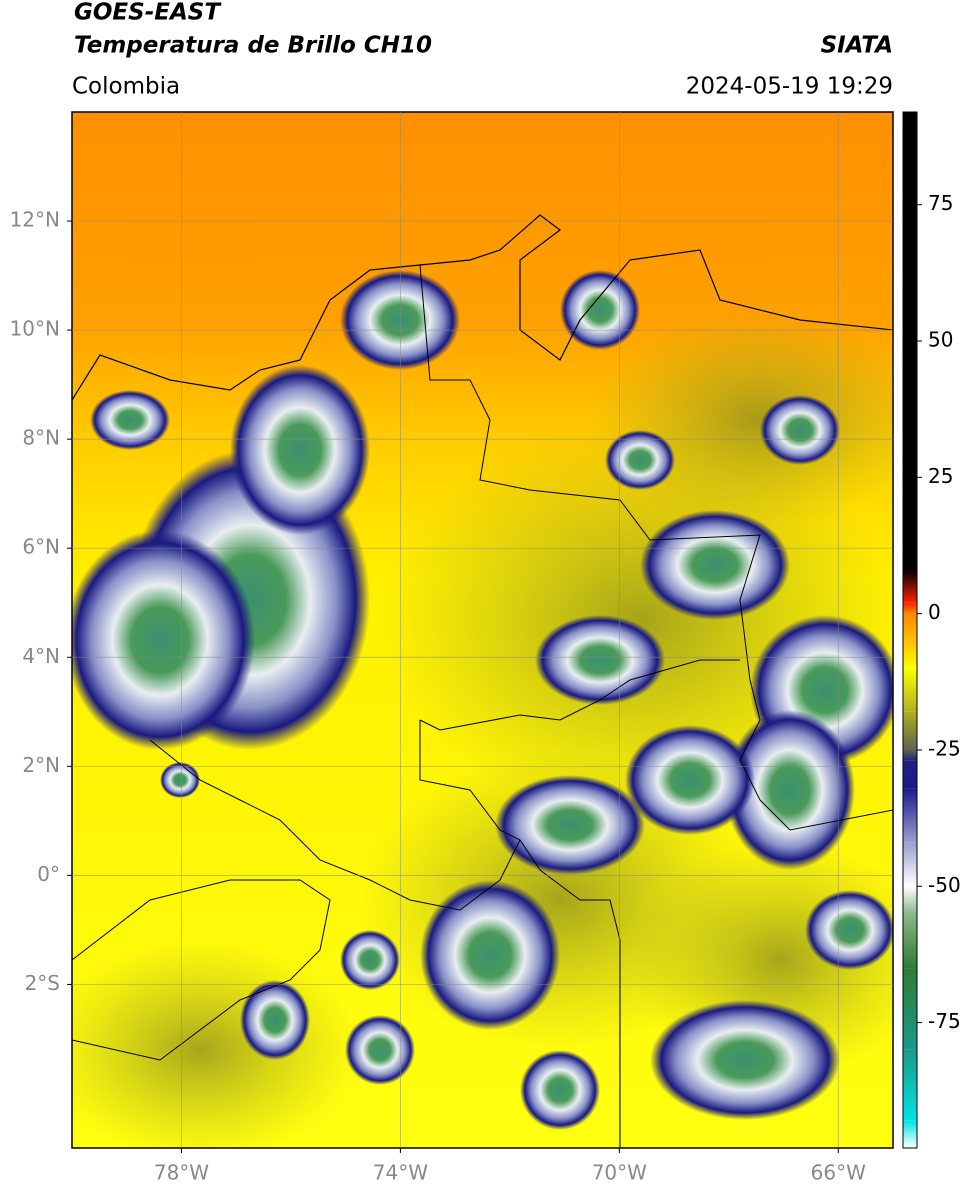 This screenshot has width=966, height=1190. Describe the element at coordinates (944, 885) in the screenshot. I see `colorbar-tick-label: -50` at that location.